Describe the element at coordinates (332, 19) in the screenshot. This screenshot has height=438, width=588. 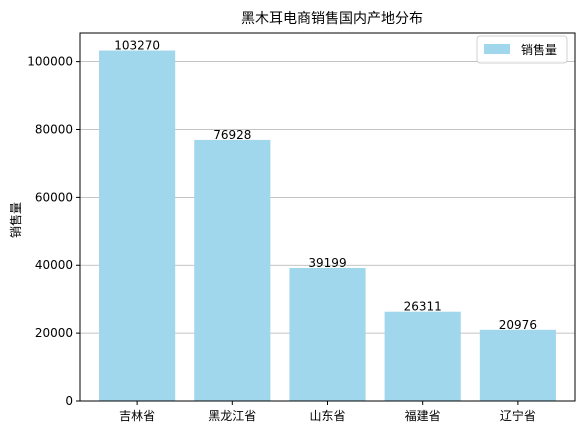
I see `chart-title: 黑木耳电商销售国内产地分布` at that location.